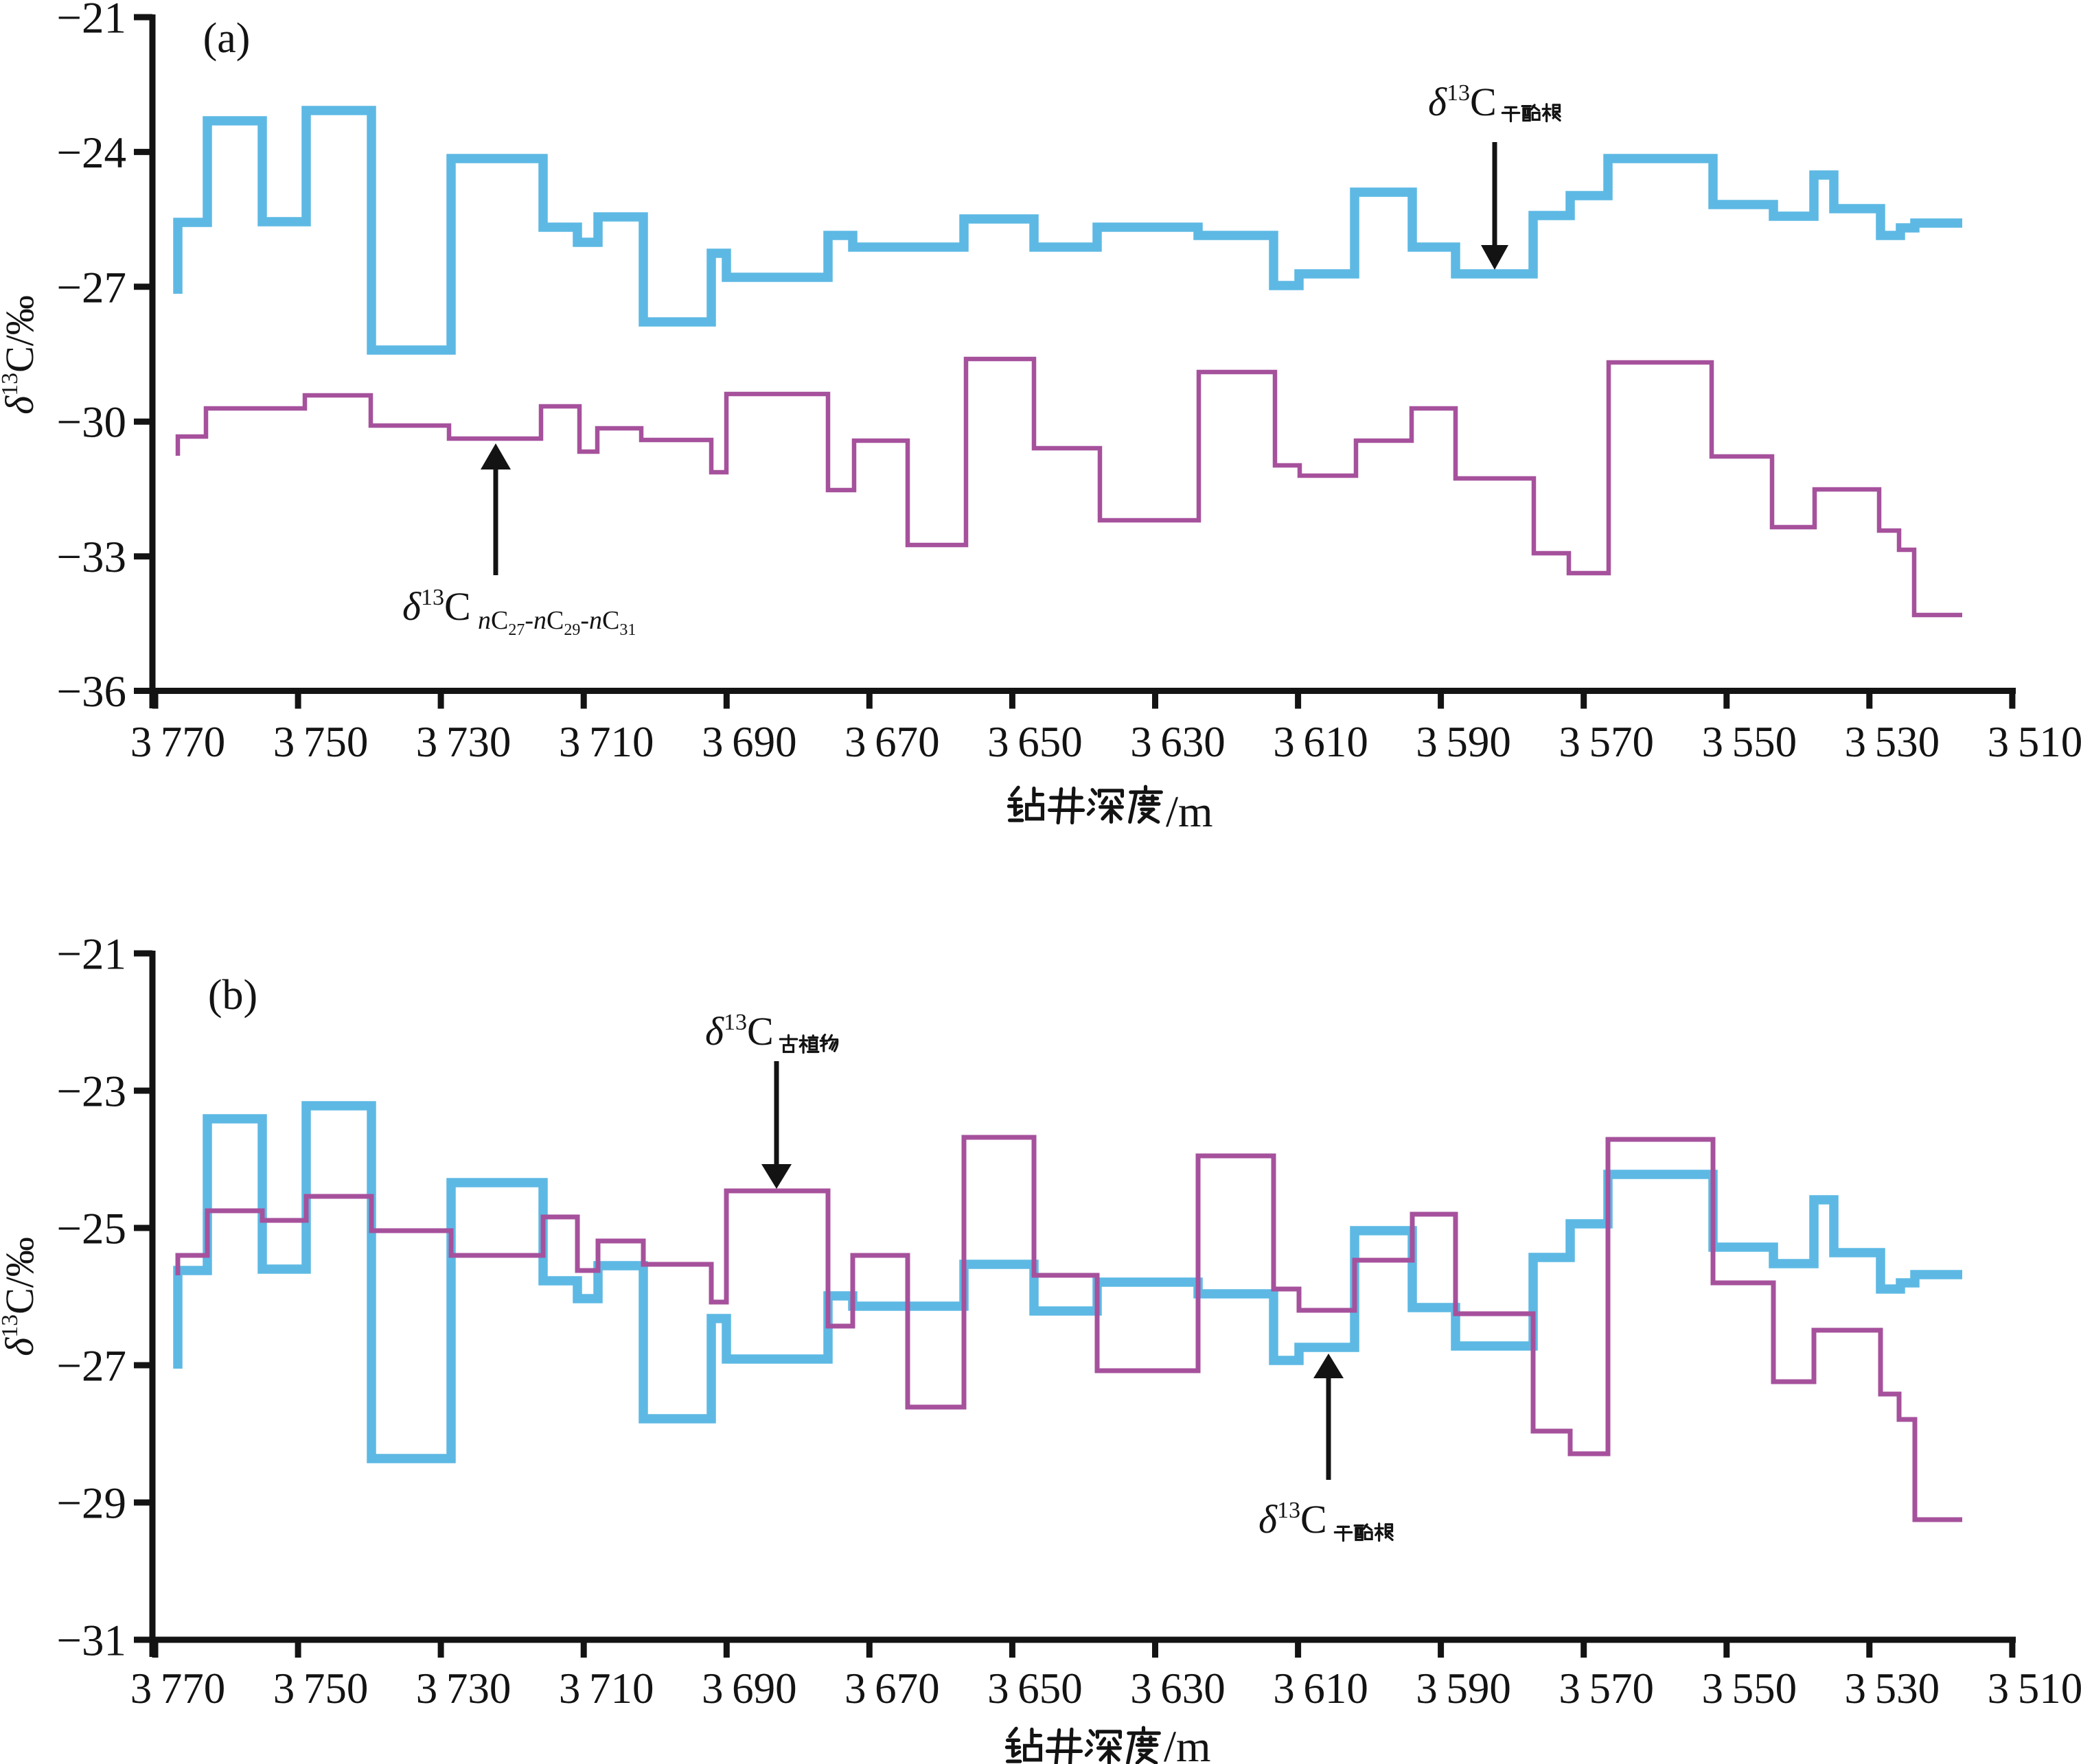 This screenshot has height=1764, width=2081. I want to click on svg-text: −33, so click(91, 557).